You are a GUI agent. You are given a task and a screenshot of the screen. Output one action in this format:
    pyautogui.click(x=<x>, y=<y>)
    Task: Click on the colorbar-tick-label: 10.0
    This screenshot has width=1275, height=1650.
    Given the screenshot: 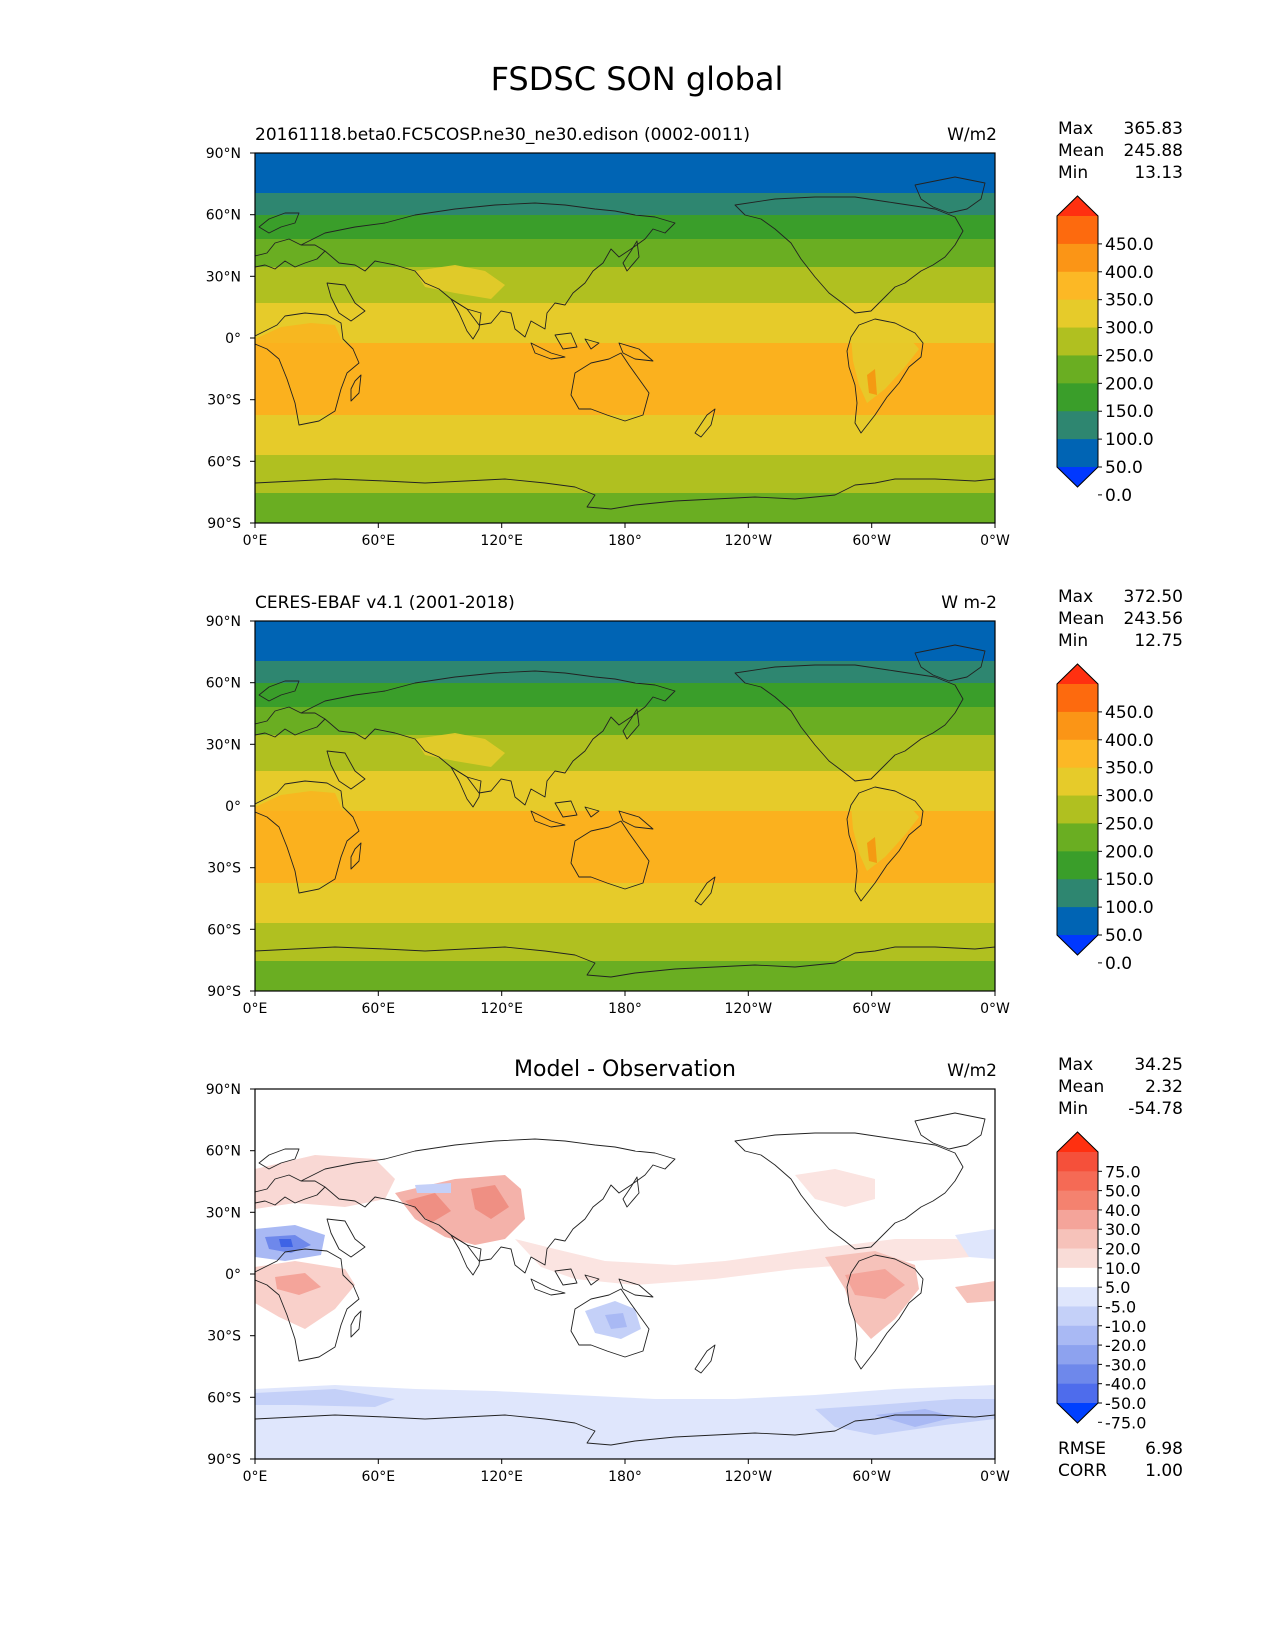 What is the action you would take?
    pyautogui.click(x=1123, y=1268)
    